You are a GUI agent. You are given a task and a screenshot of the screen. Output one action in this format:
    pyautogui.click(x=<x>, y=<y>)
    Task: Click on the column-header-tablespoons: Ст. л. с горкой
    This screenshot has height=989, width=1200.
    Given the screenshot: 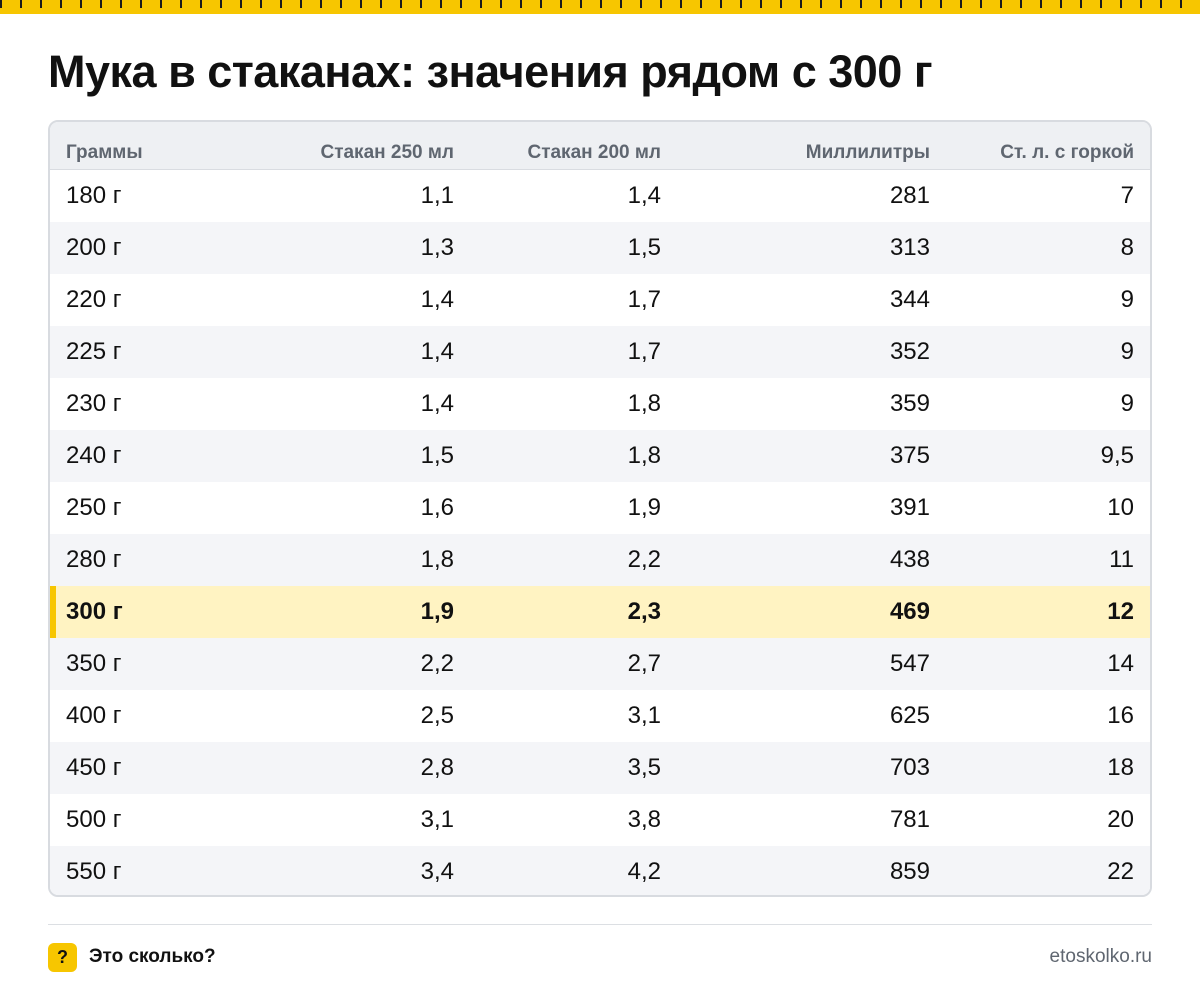 What is the action you would take?
    pyautogui.click(x=1067, y=152)
    